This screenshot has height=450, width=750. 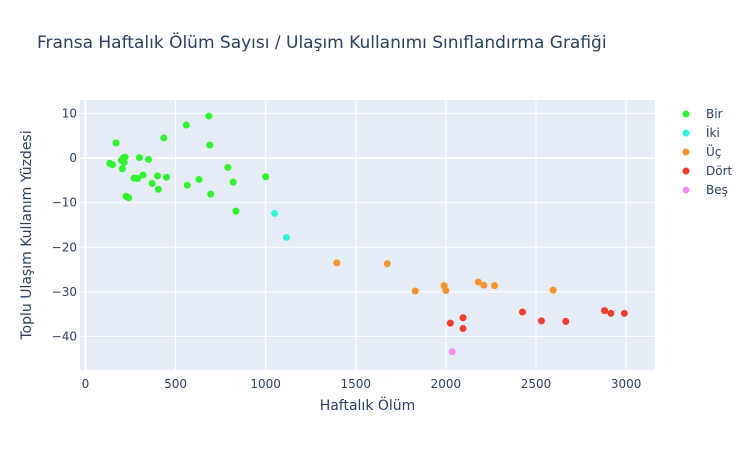 I want to click on legend-label: Beş, so click(x=717, y=190).